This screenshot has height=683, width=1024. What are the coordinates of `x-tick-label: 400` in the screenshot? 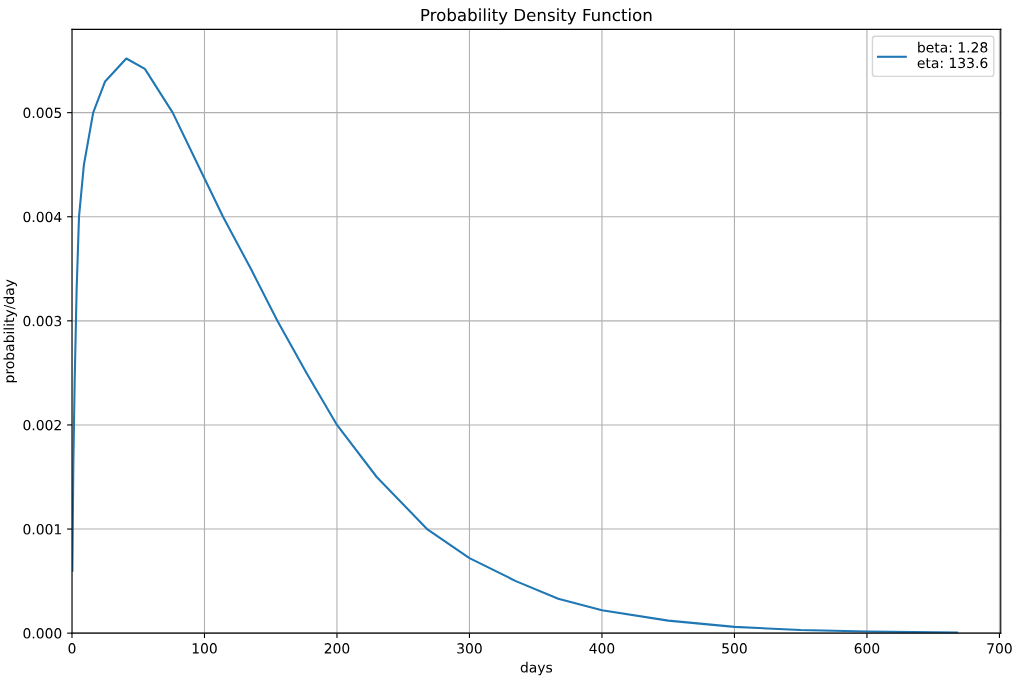 It's located at (602, 648).